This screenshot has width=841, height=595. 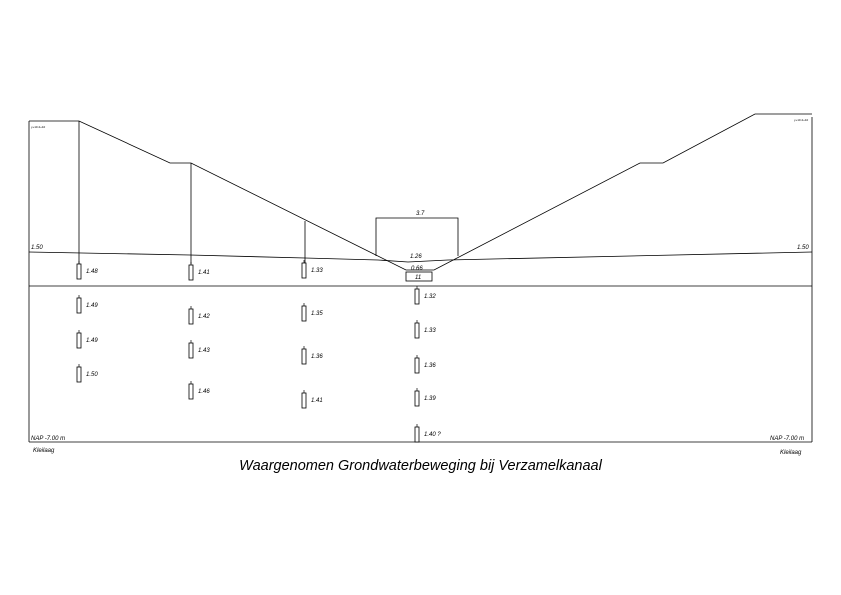 I want to click on base-level-left: NAP -7.00 m, so click(x=48, y=439).